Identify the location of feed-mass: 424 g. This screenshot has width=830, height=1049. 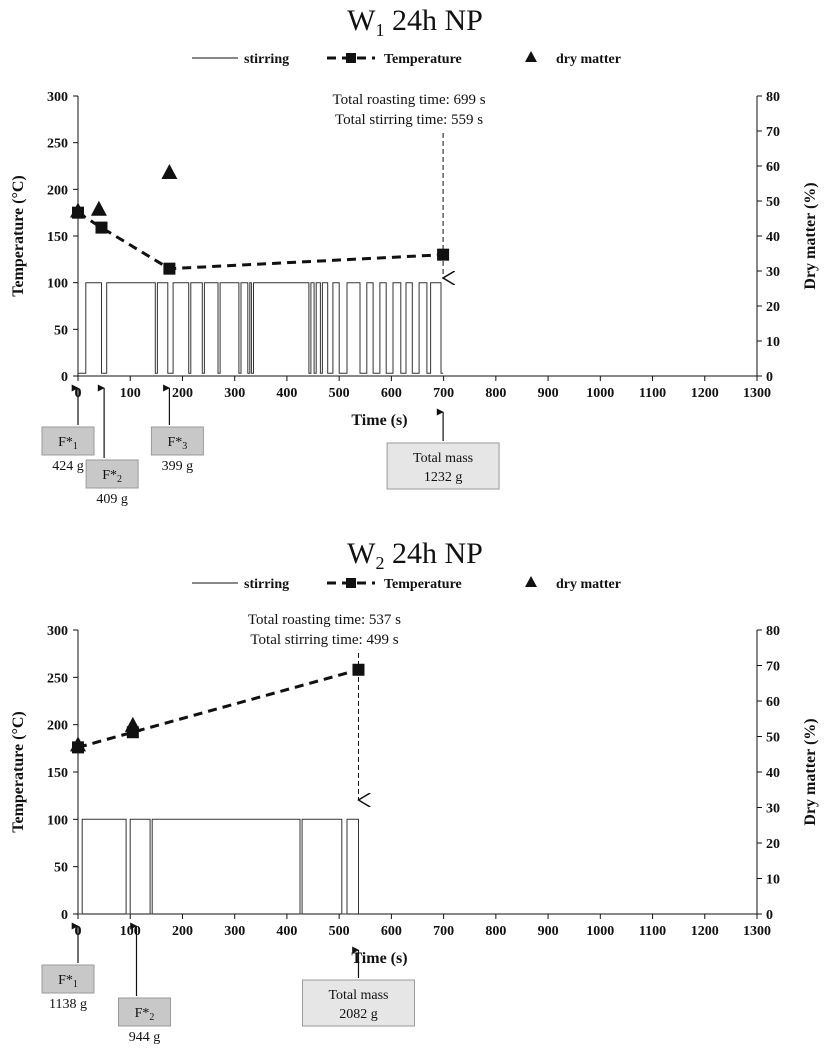
(68, 466).